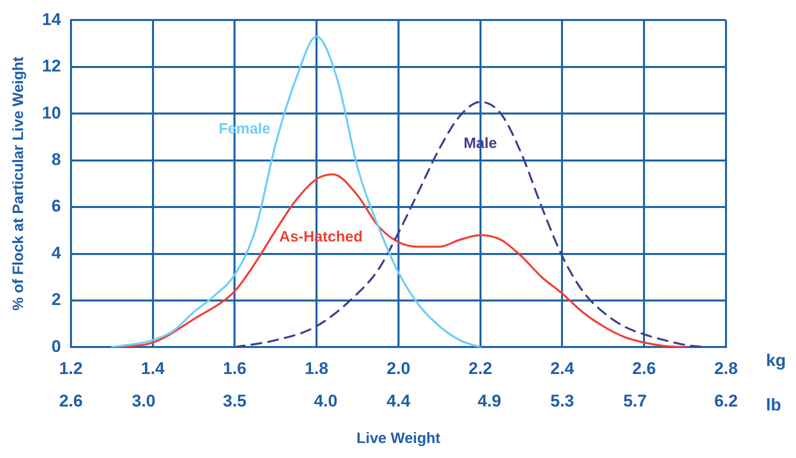 This screenshot has height=458, width=796. I want to click on x2-tick-label: 4.0, so click(326, 400).